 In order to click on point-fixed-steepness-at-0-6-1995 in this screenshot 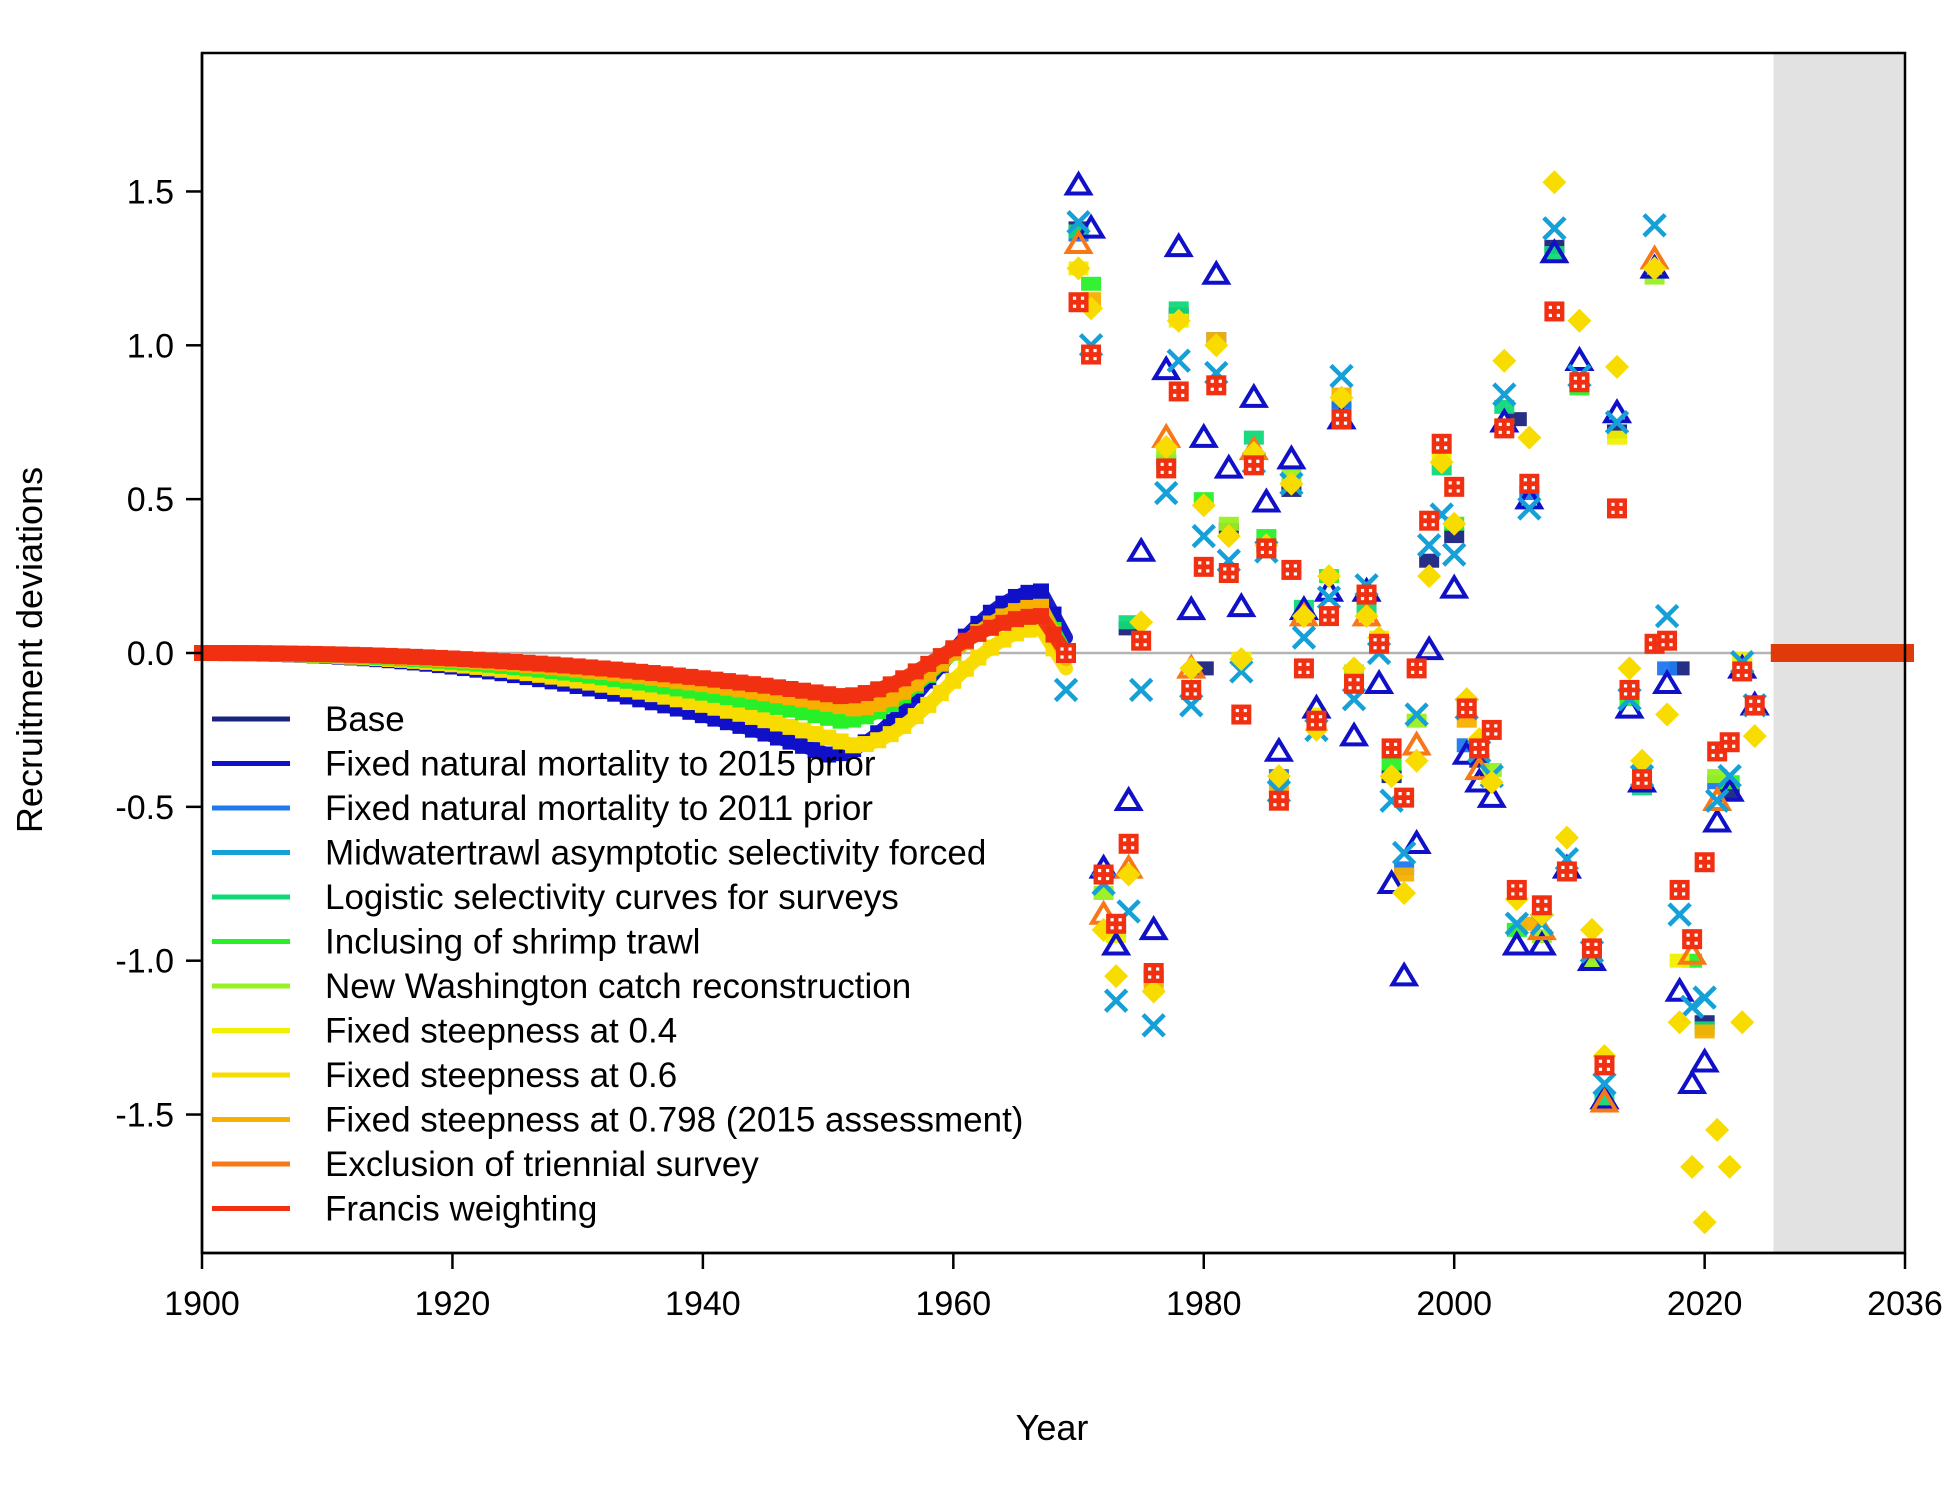, I will do `click(1391, 776)`.